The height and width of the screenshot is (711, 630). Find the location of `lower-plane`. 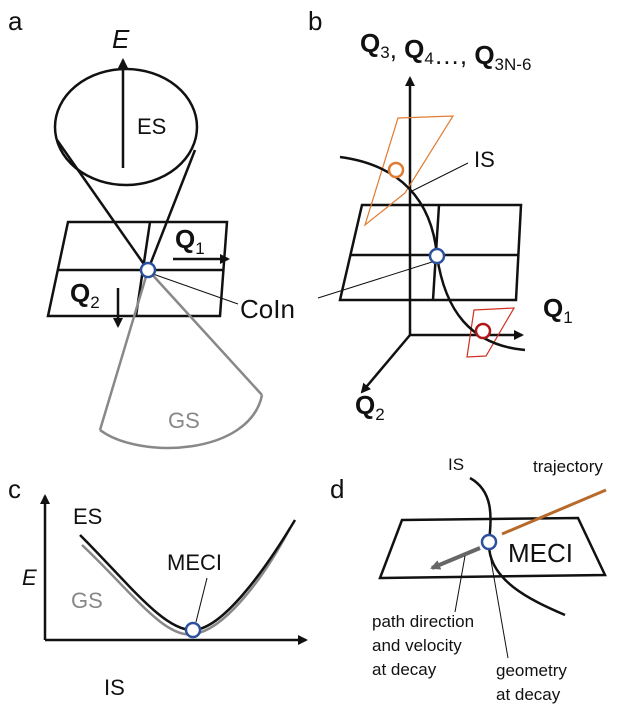

lower-plane is located at coordinates (491, 332).